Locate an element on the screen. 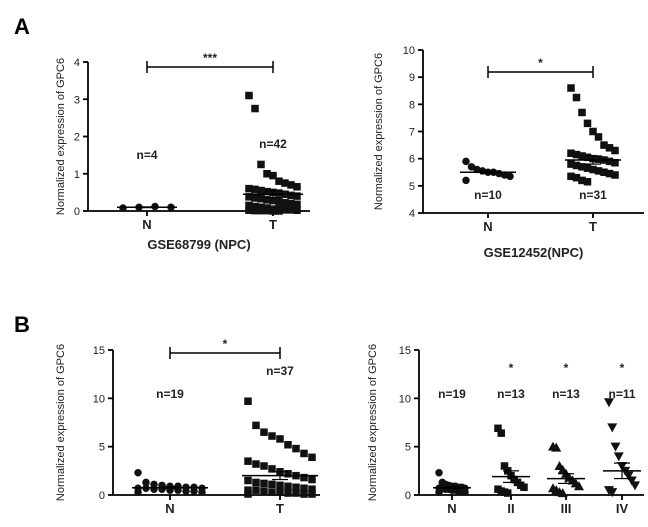 The image size is (648, 527). x-tick-label-3-1: II is located at coordinates (510, 508).